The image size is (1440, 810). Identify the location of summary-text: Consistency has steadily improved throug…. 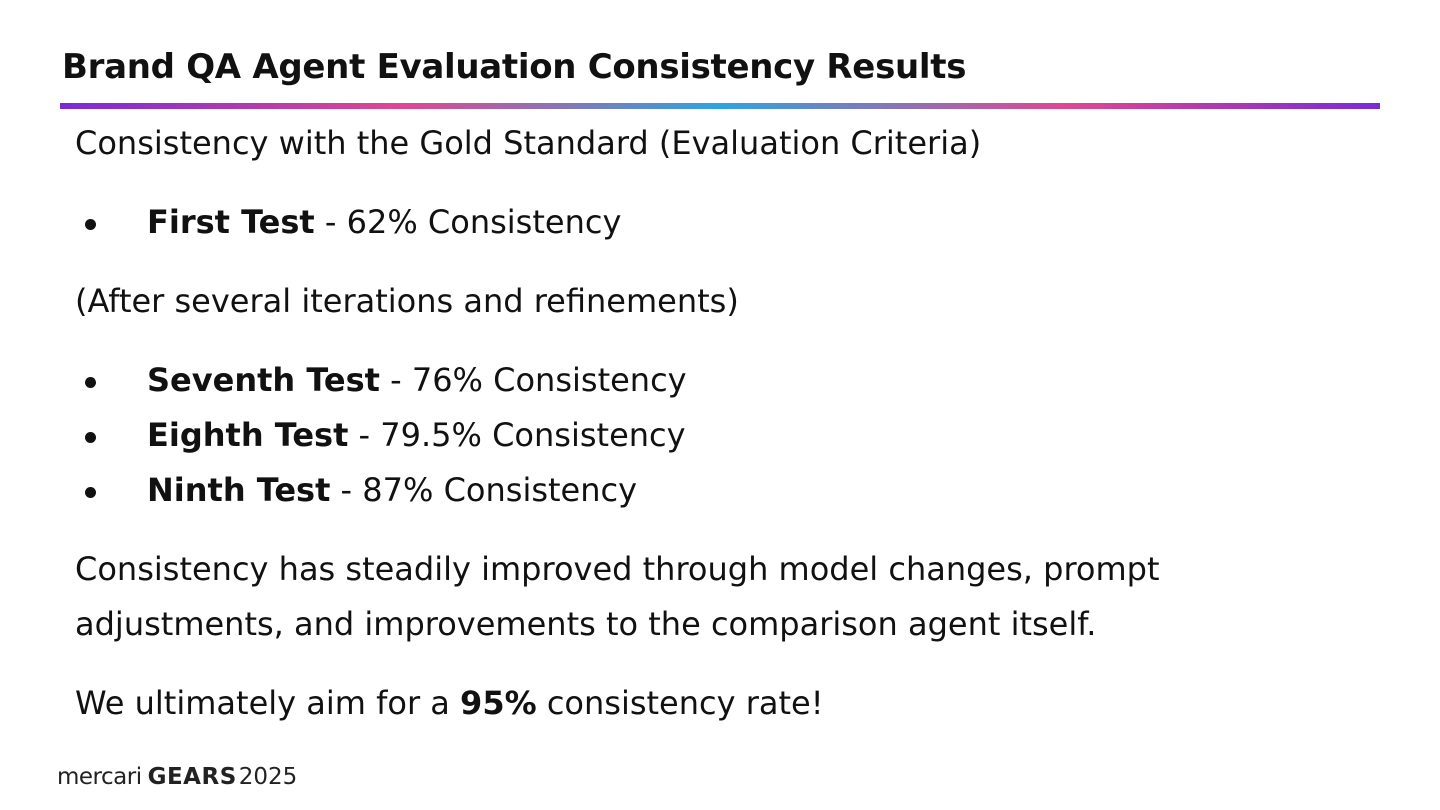
(617, 596).